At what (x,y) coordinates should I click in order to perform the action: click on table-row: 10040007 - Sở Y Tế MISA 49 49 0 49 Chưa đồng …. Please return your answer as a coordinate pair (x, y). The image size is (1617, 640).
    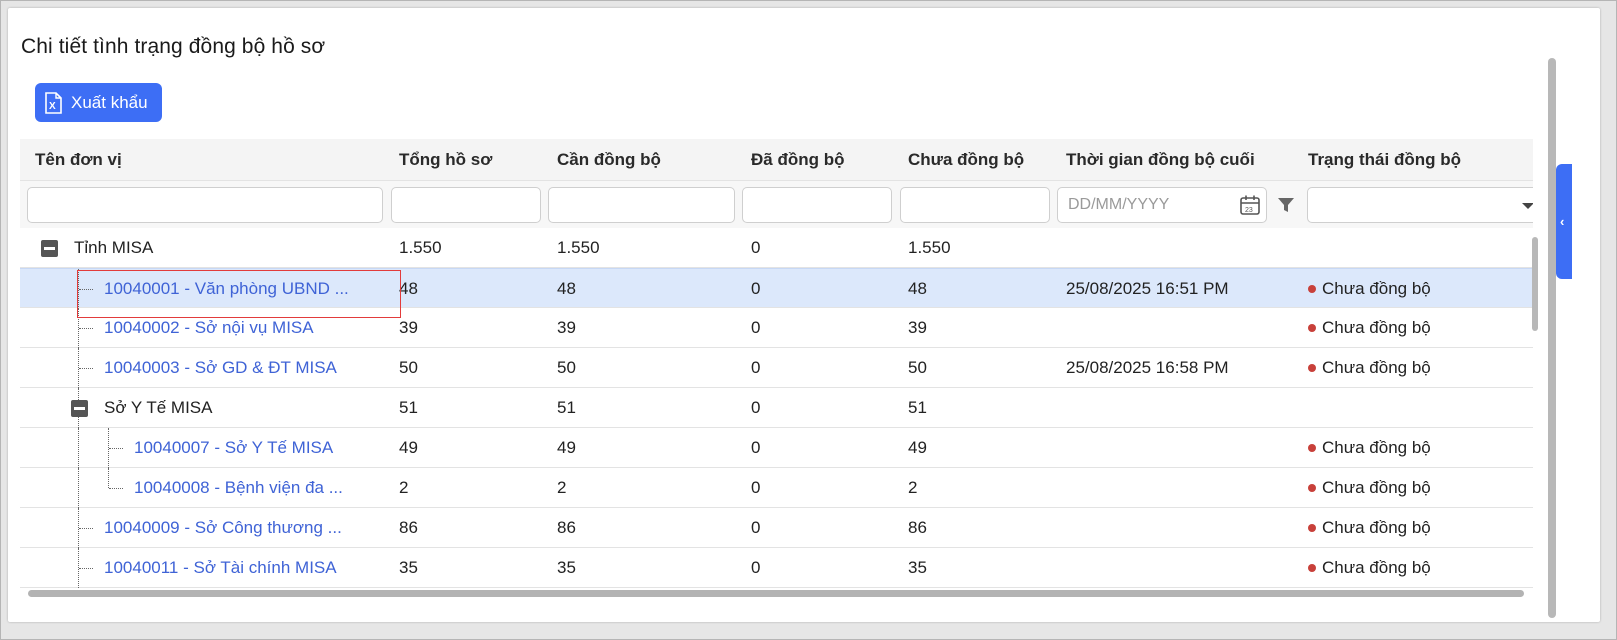
    Looking at the image, I should click on (776, 448).